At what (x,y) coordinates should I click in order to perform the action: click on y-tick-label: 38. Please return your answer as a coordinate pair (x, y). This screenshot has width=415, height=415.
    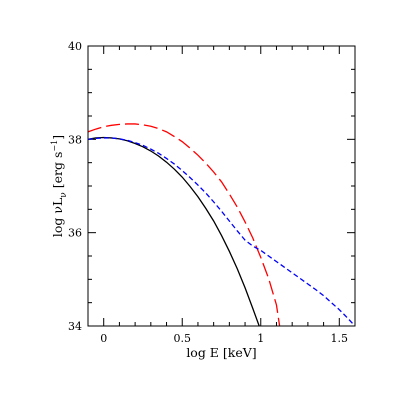
    Looking at the image, I should click on (75, 139).